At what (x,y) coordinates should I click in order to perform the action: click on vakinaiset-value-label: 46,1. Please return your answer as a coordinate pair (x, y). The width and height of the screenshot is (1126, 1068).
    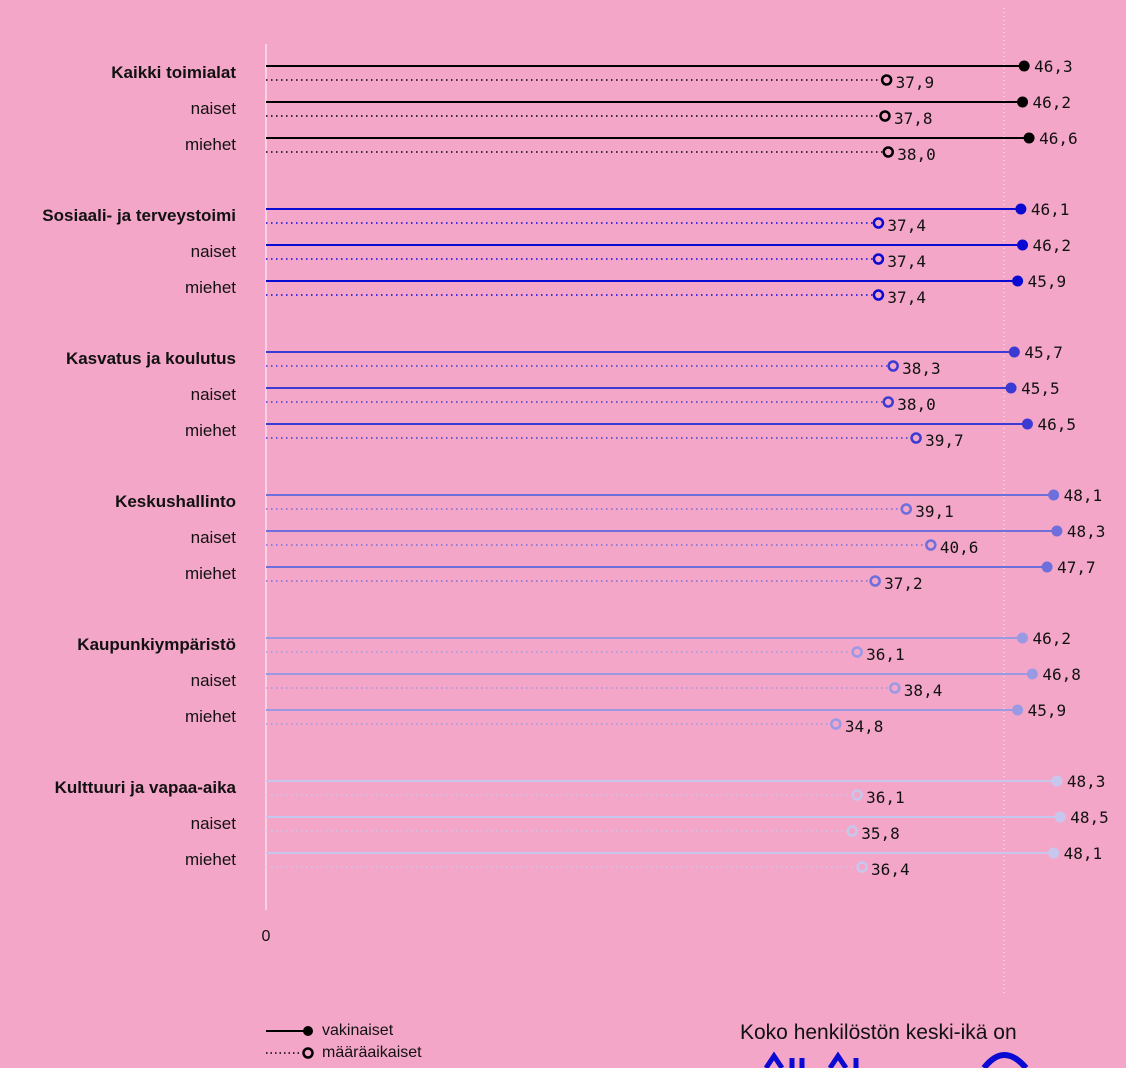
    Looking at the image, I should click on (1050, 209).